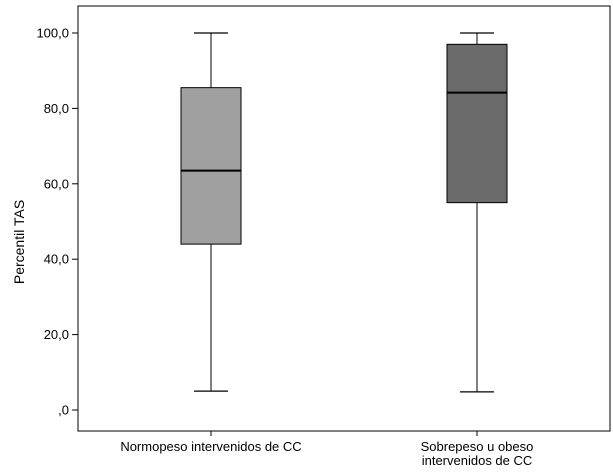  Describe the element at coordinates (477, 460) in the screenshot. I see `x-category-label-line: intervenidos de CC` at that location.